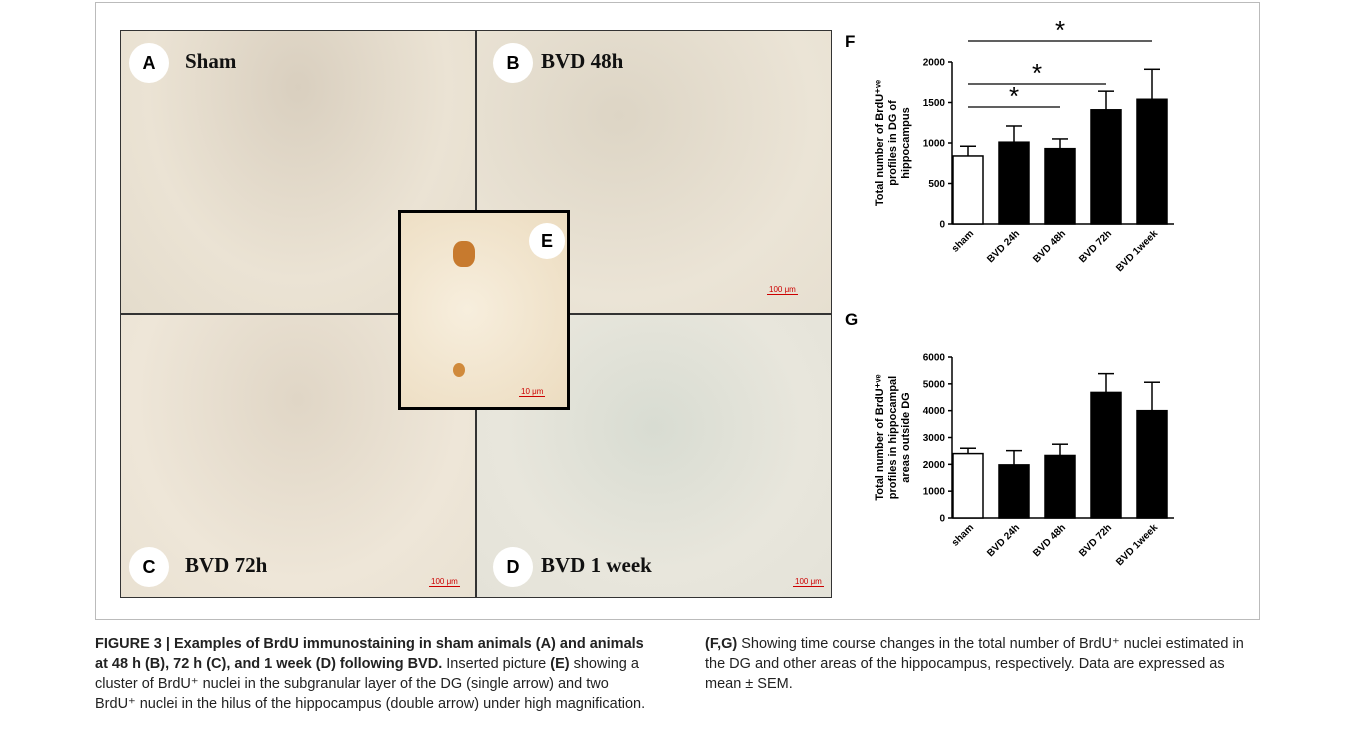  Describe the element at coordinates (893, 437) in the screenshot. I see `y-axis-title: profiles in hippocampal` at that location.